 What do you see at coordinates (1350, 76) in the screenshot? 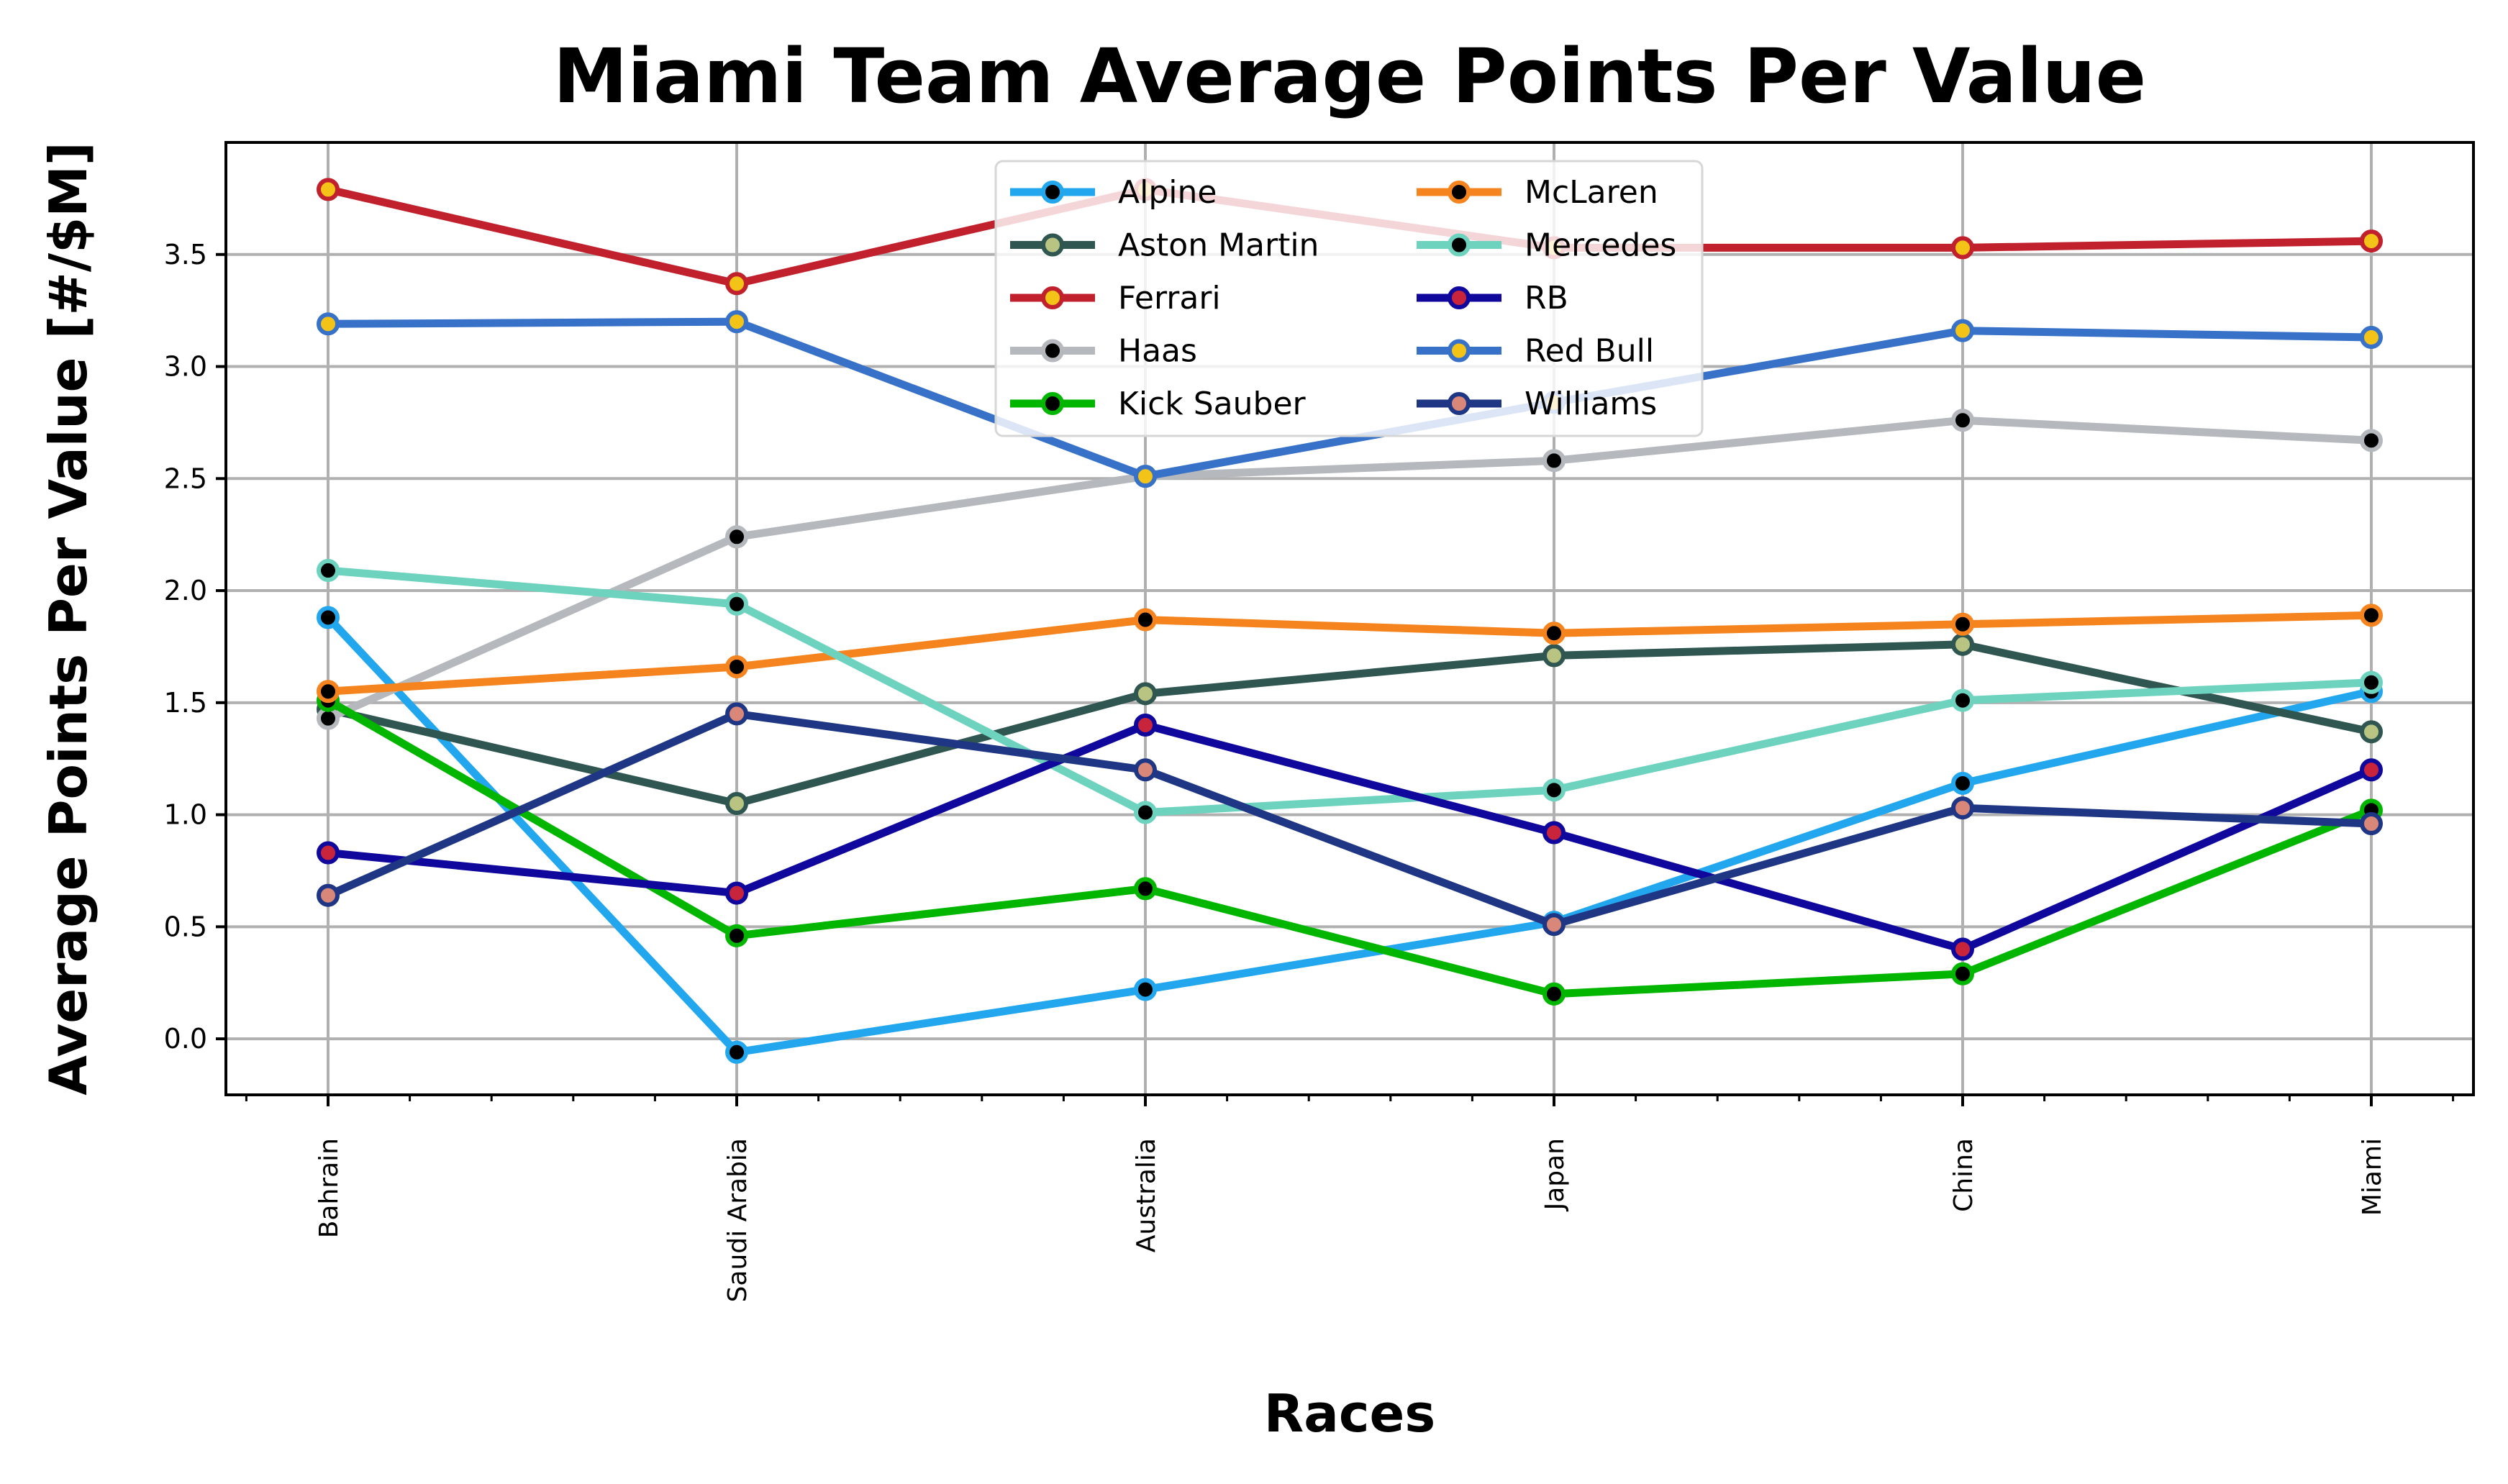
I see `chart-title: Miami Team Average Points Per Value` at bounding box center [1350, 76].